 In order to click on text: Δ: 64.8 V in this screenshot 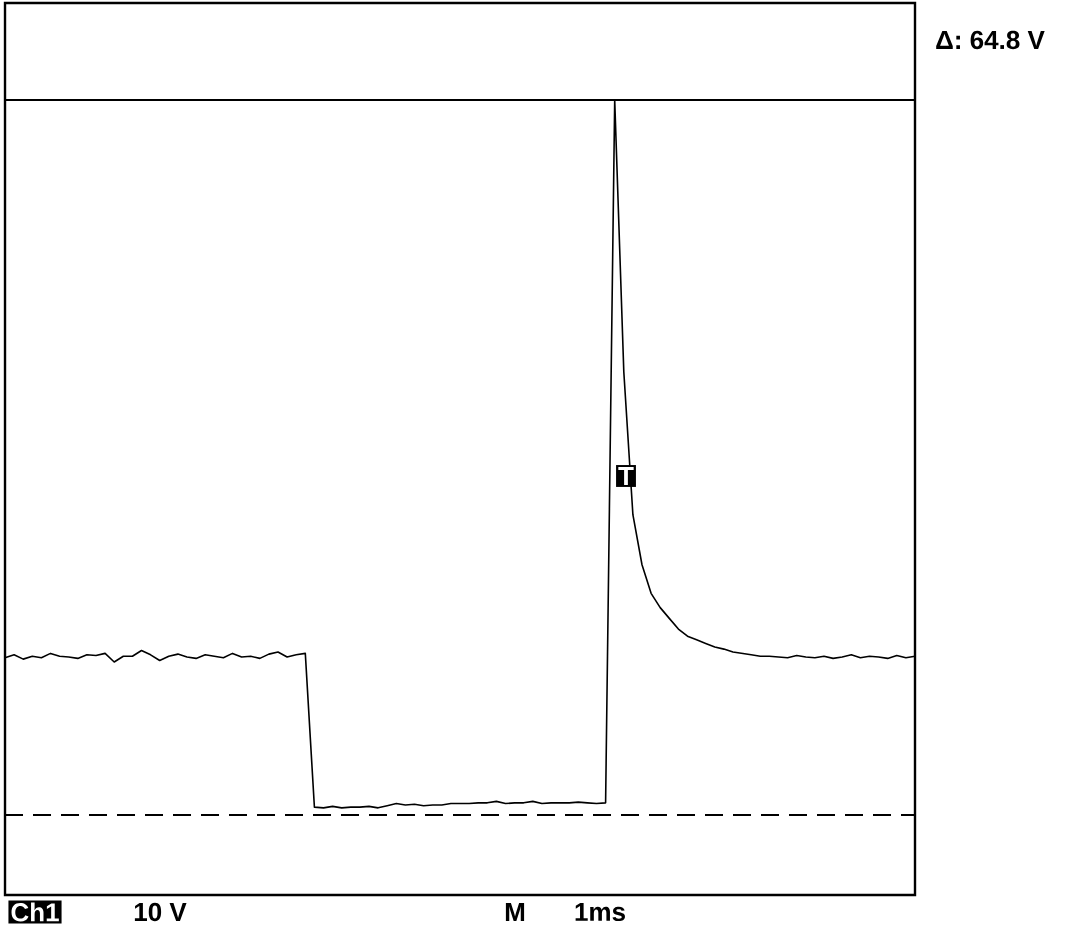, I will do `click(990, 40)`.